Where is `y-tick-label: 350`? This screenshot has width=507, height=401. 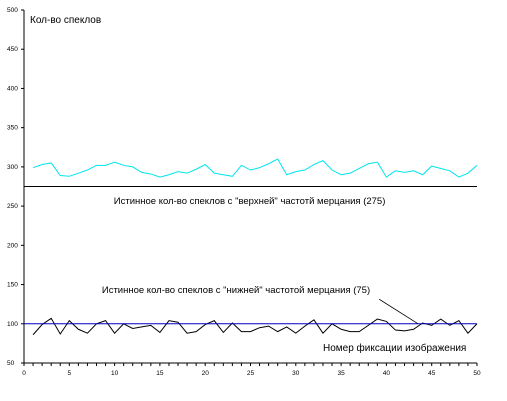
y-tick-label: 350 is located at coordinates (12, 128).